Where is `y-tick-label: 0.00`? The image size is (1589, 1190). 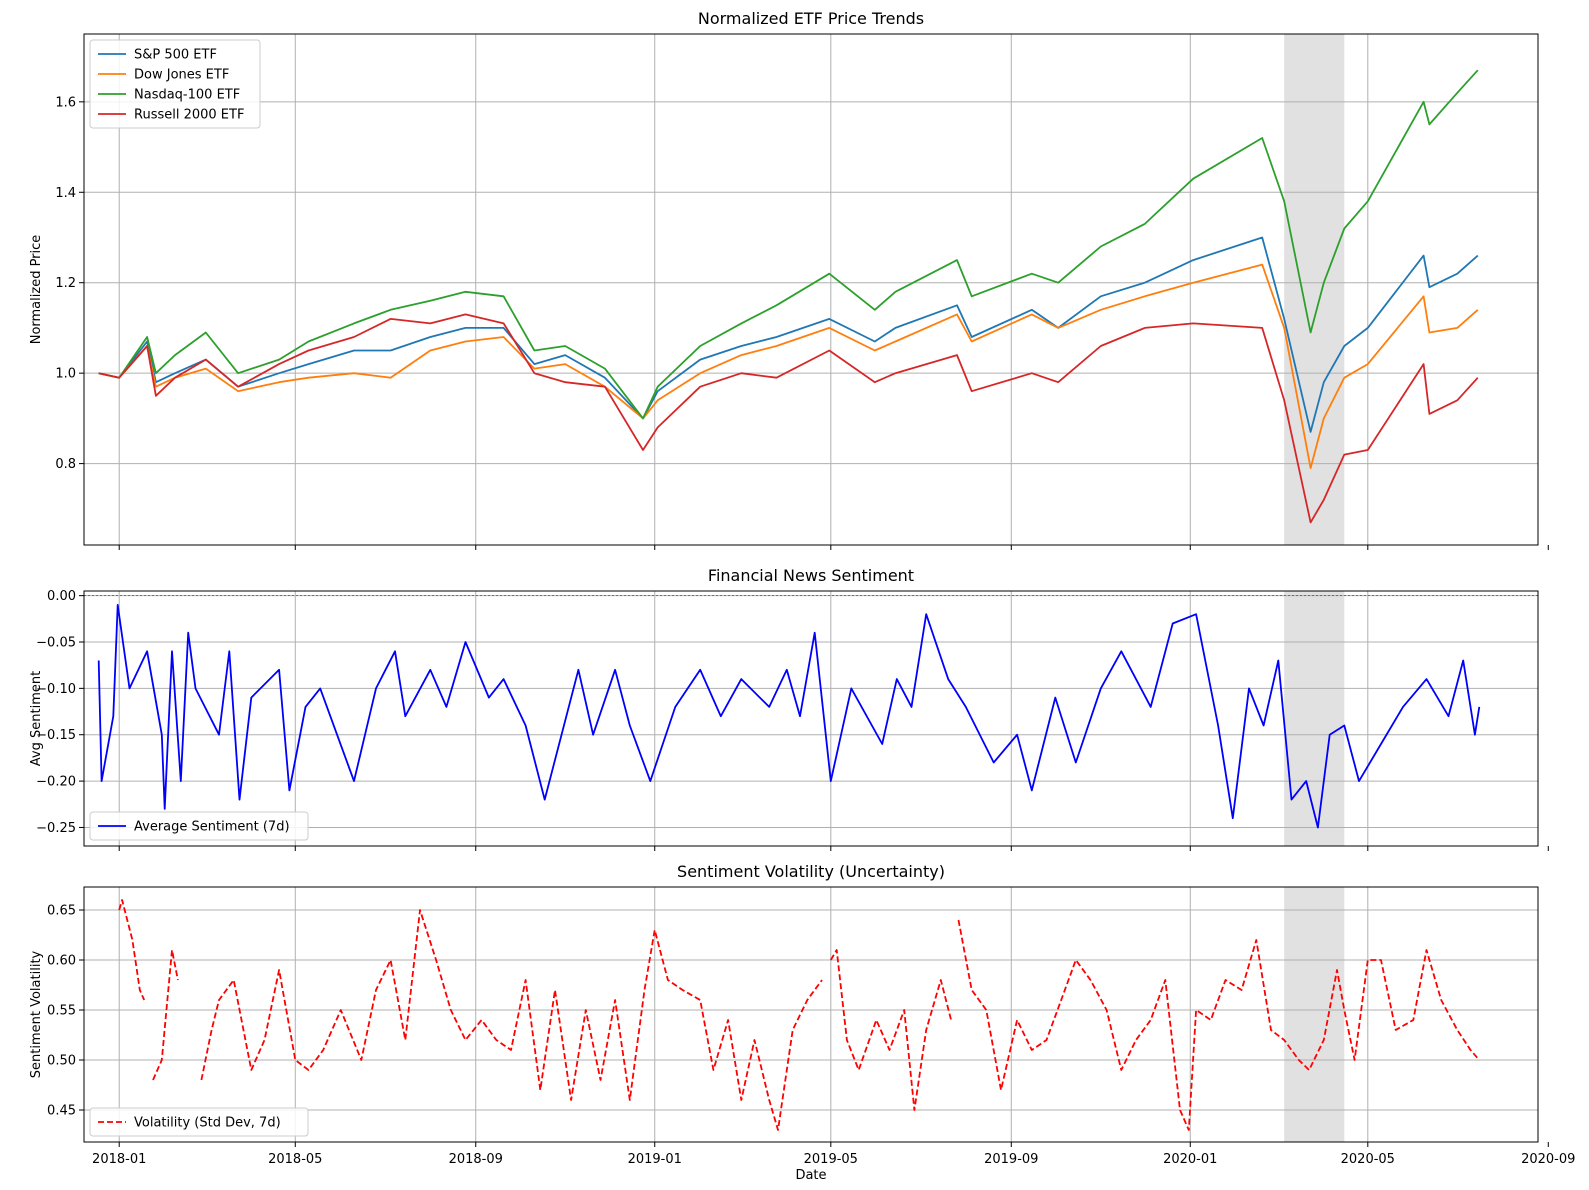 y-tick-label: 0.00 is located at coordinates (61, 596).